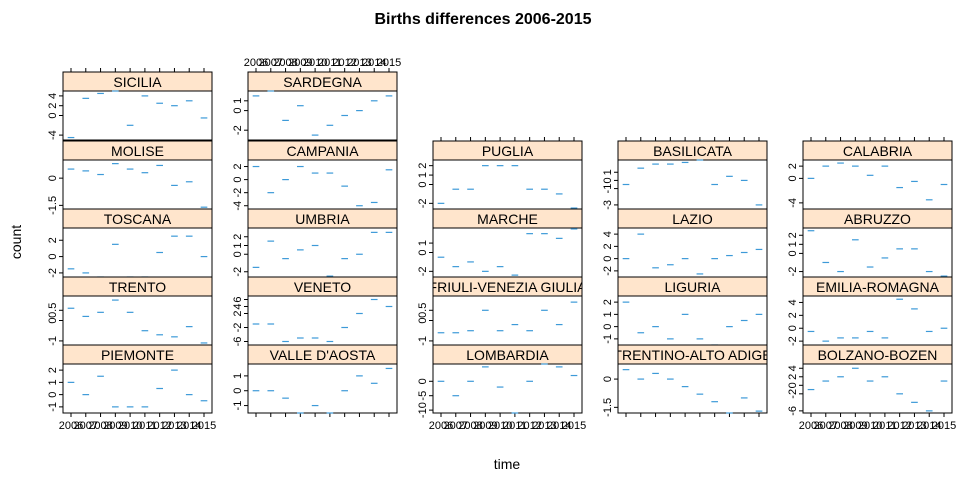 This screenshot has height=490, width=968. I want to click on strip-label-sardegna: SARDEGNA, so click(322, 82).